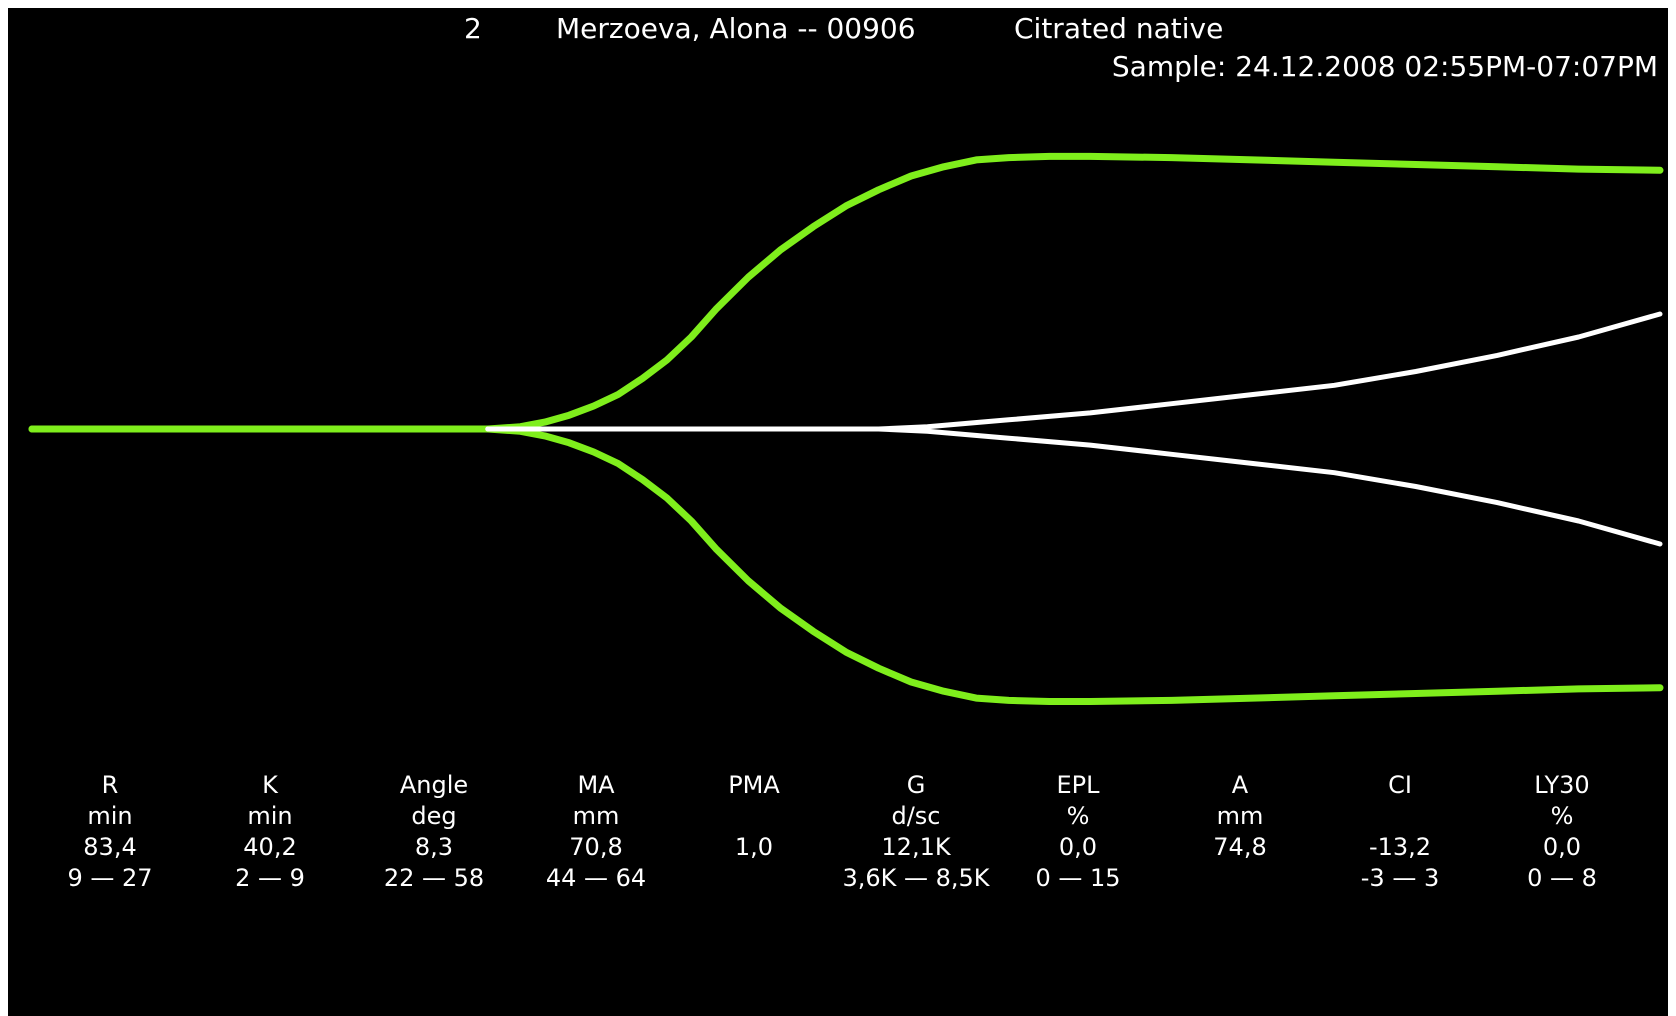 The width and height of the screenshot is (1676, 1016). I want to click on param-name: LY30, so click(1562, 785).